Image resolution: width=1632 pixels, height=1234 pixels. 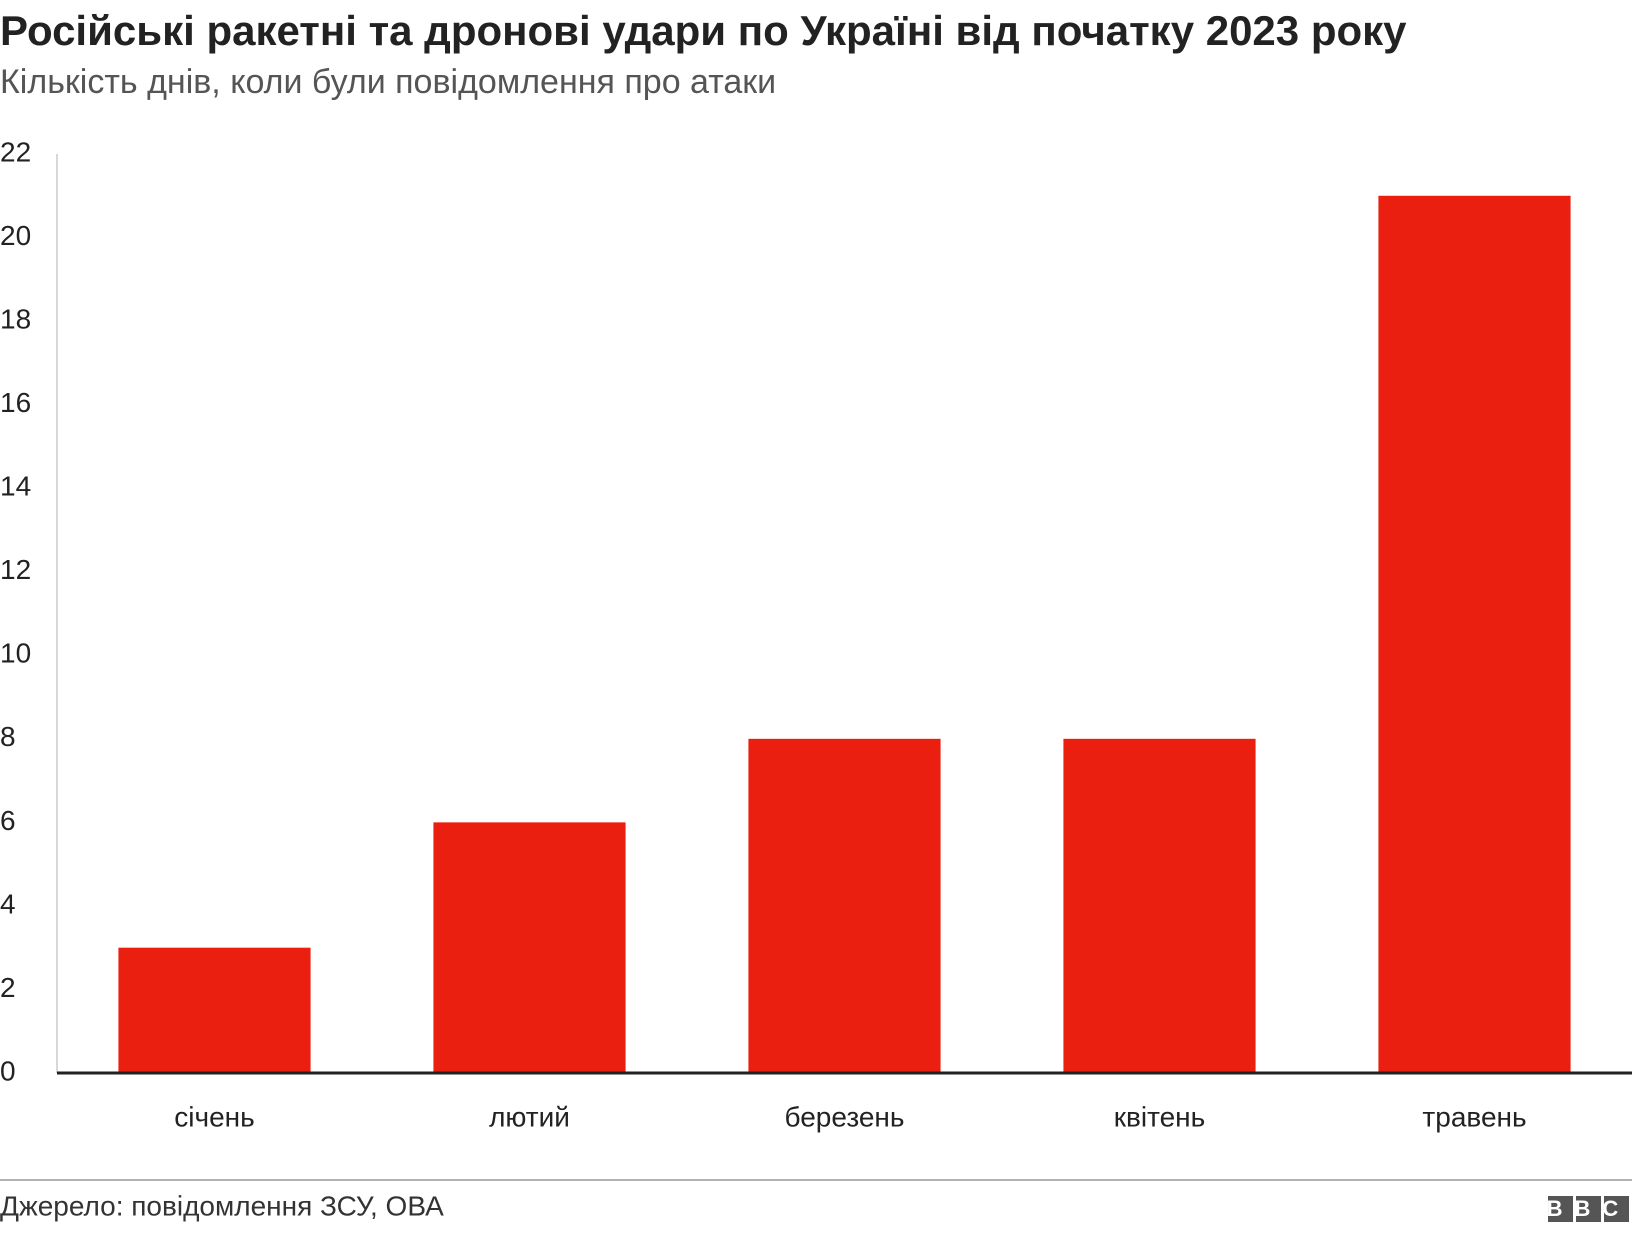 I want to click on x-tick-label: травень, so click(x=1474, y=1116).